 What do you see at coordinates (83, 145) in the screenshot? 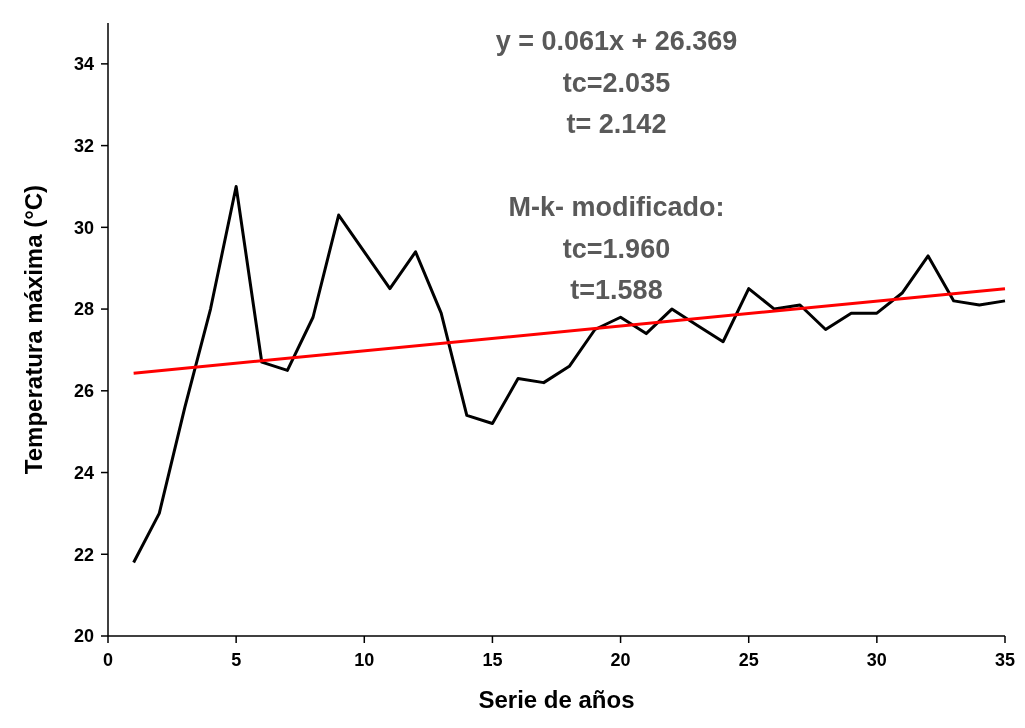
I see `y-tick-label: 32` at bounding box center [83, 145].